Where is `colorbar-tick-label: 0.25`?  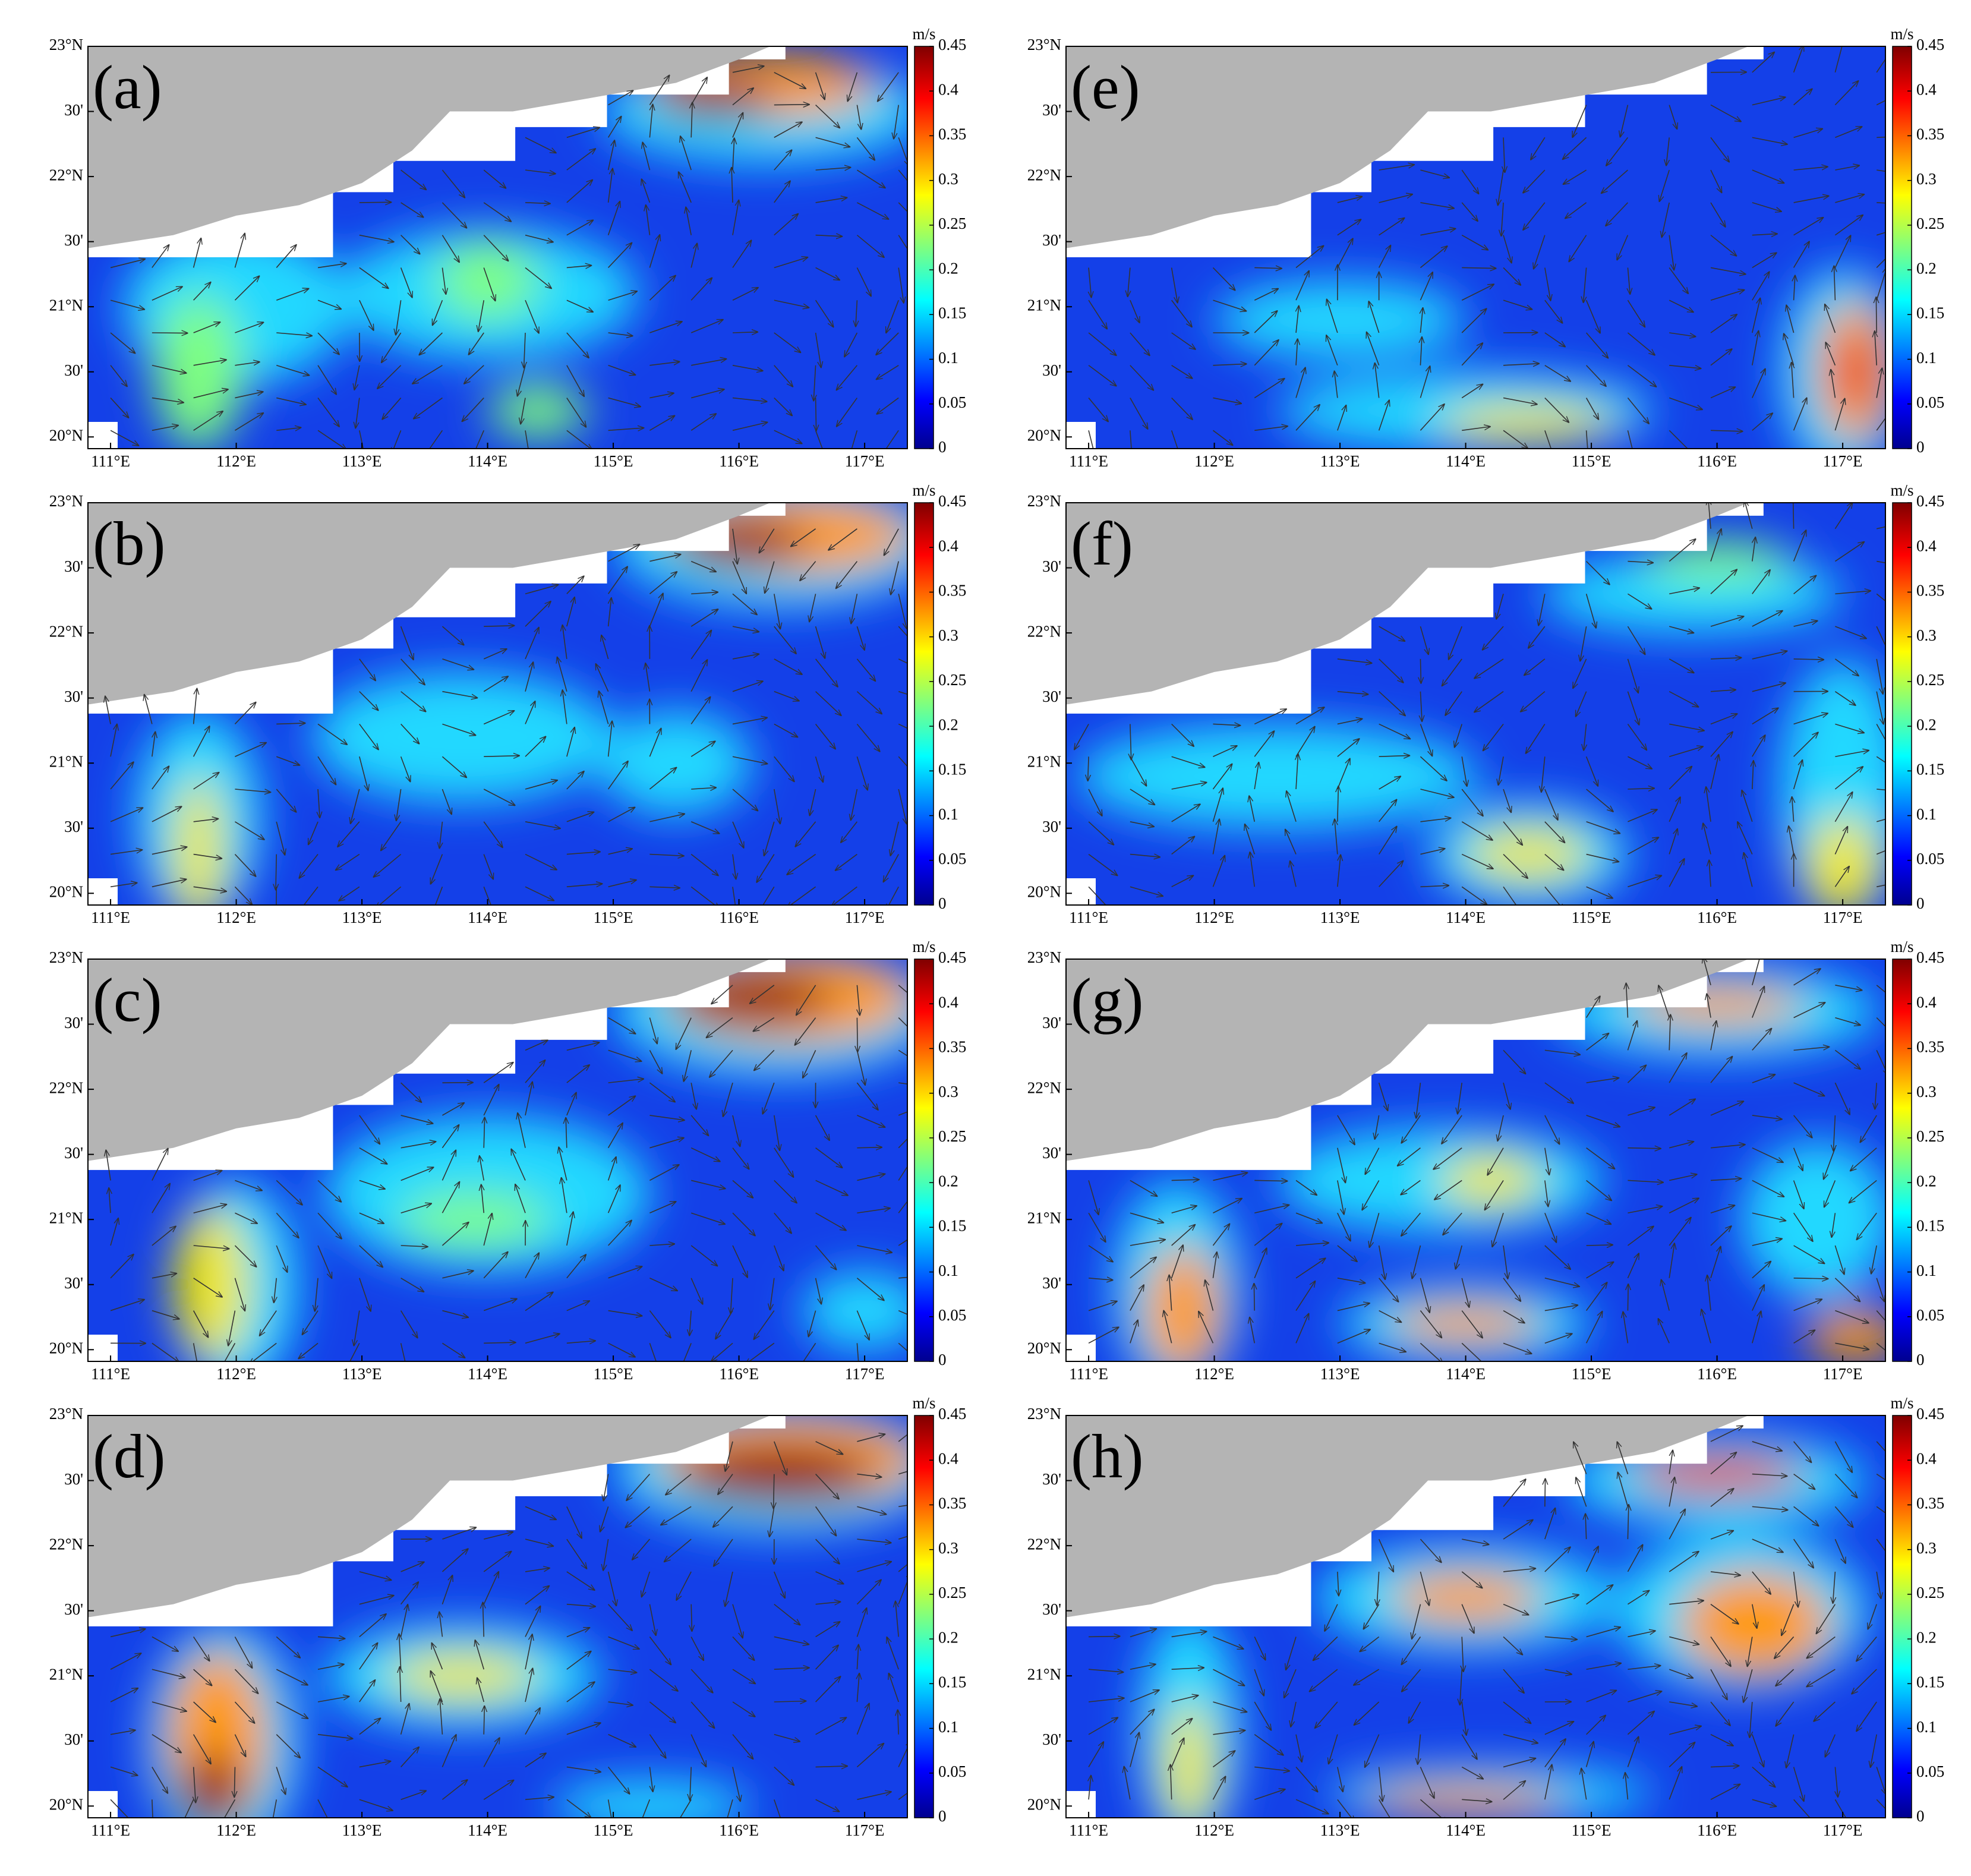 colorbar-tick-label: 0.25 is located at coordinates (1930, 1136).